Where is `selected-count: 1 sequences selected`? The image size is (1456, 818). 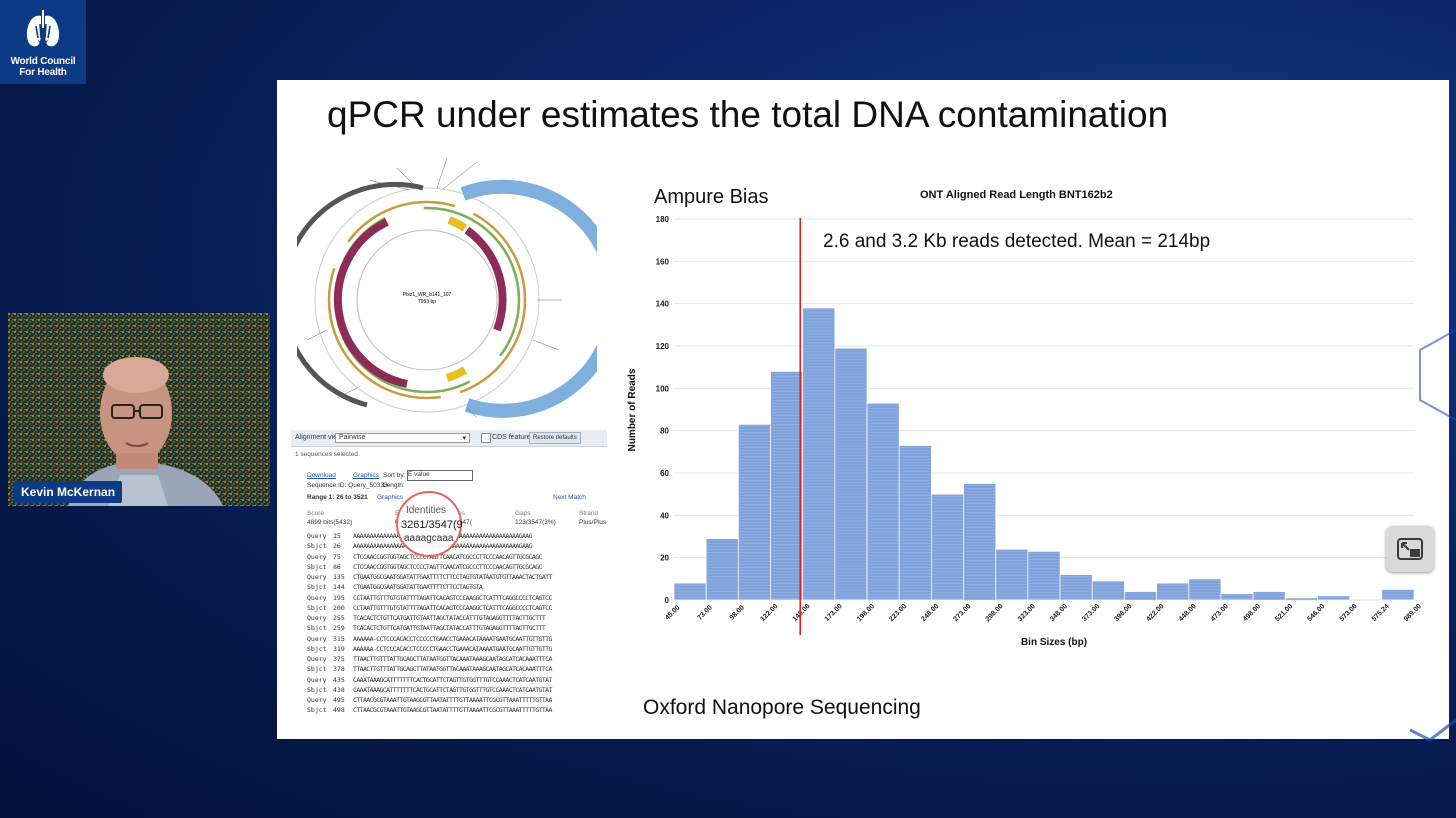 selected-count: 1 sequences selected is located at coordinates (326, 454).